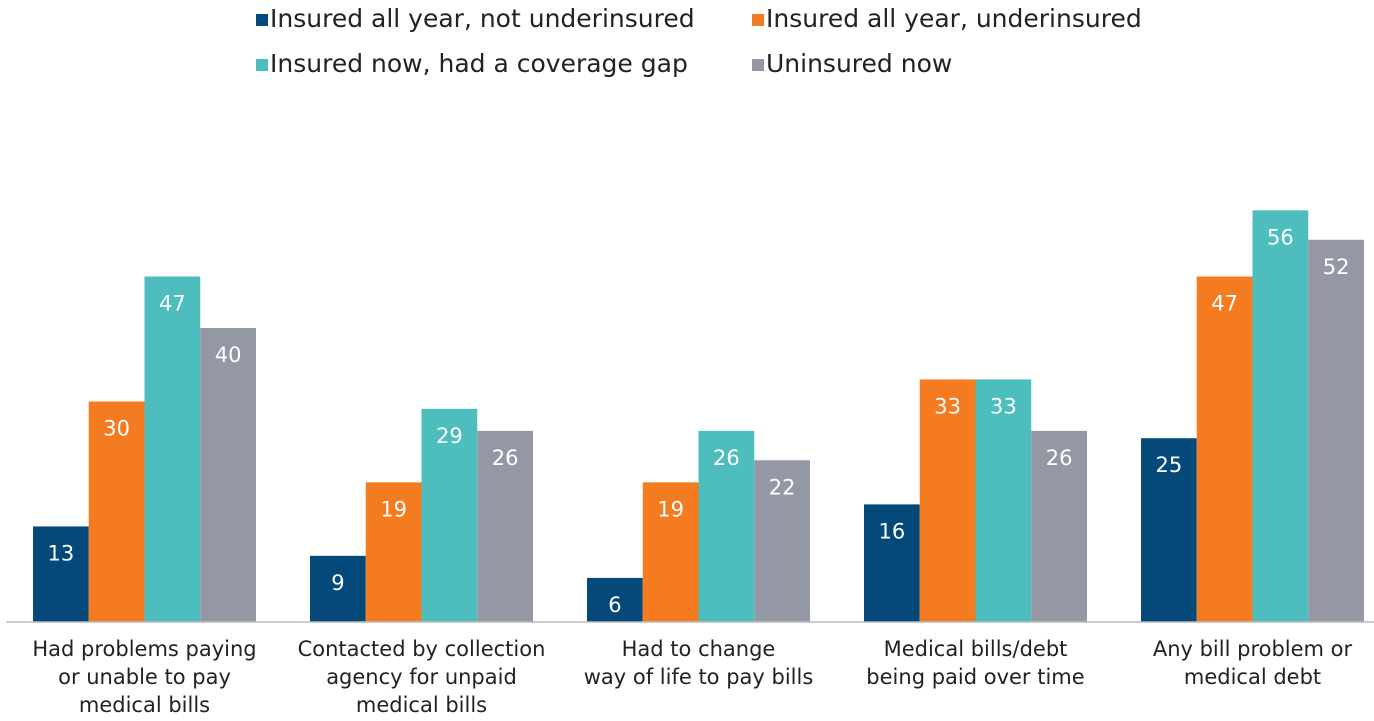 The height and width of the screenshot is (721, 1374). I want to click on x-tick-label: Any bill problem or, so click(1253, 649).